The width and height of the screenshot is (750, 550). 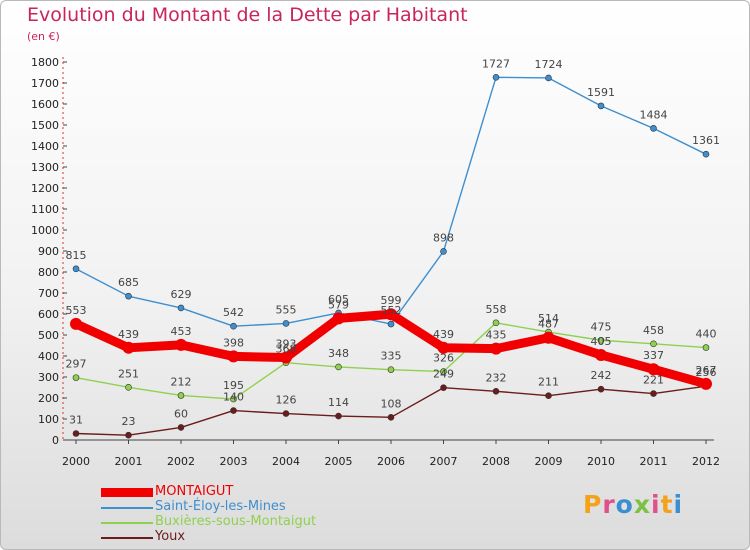 I want to click on legend-label: Youx, so click(x=170, y=536).